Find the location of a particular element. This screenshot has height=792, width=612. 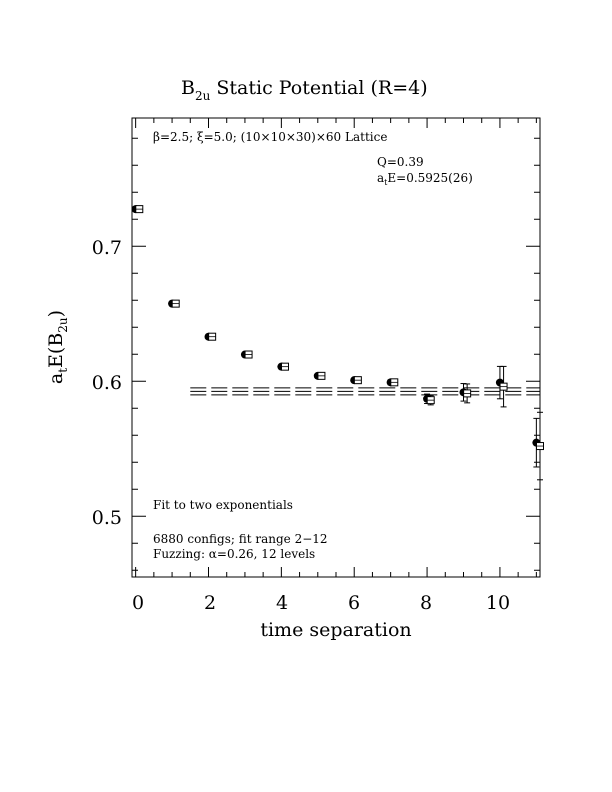

fit-result-a: a is located at coordinates (380, 178).